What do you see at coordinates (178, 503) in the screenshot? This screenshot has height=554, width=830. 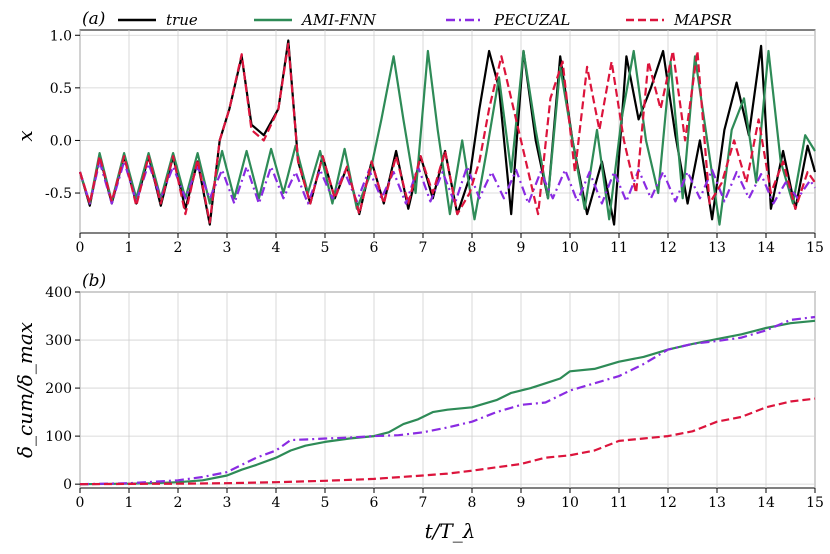 I see `panel-b-x-tick-label: 2` at bounding box center [178, 503].